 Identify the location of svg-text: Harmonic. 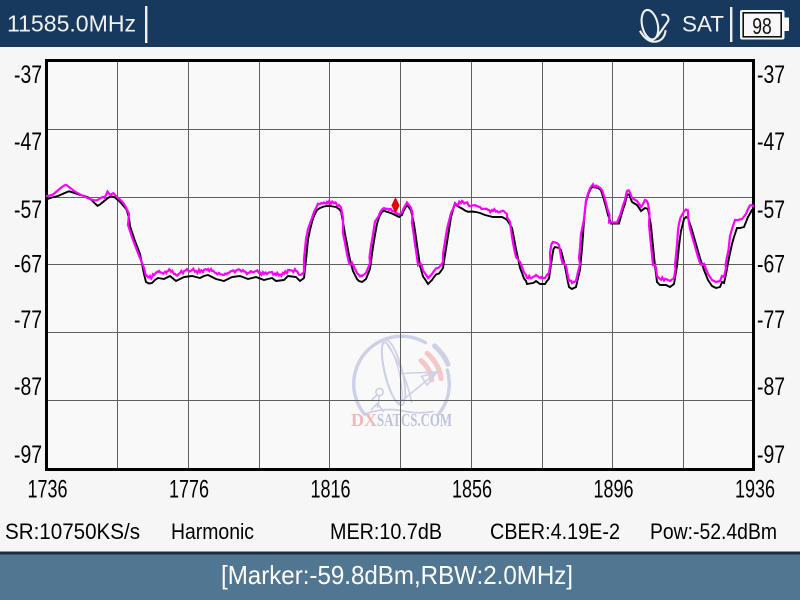
(212, 531).